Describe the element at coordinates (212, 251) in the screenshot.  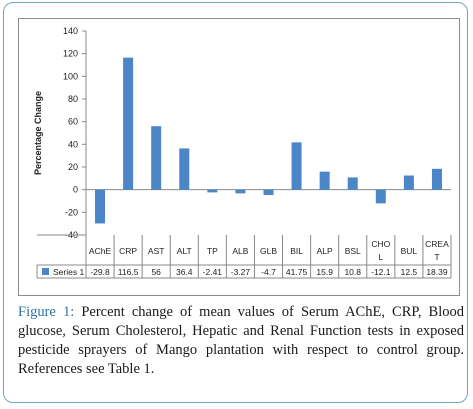
I see `x-tick-label: TP` at that location.